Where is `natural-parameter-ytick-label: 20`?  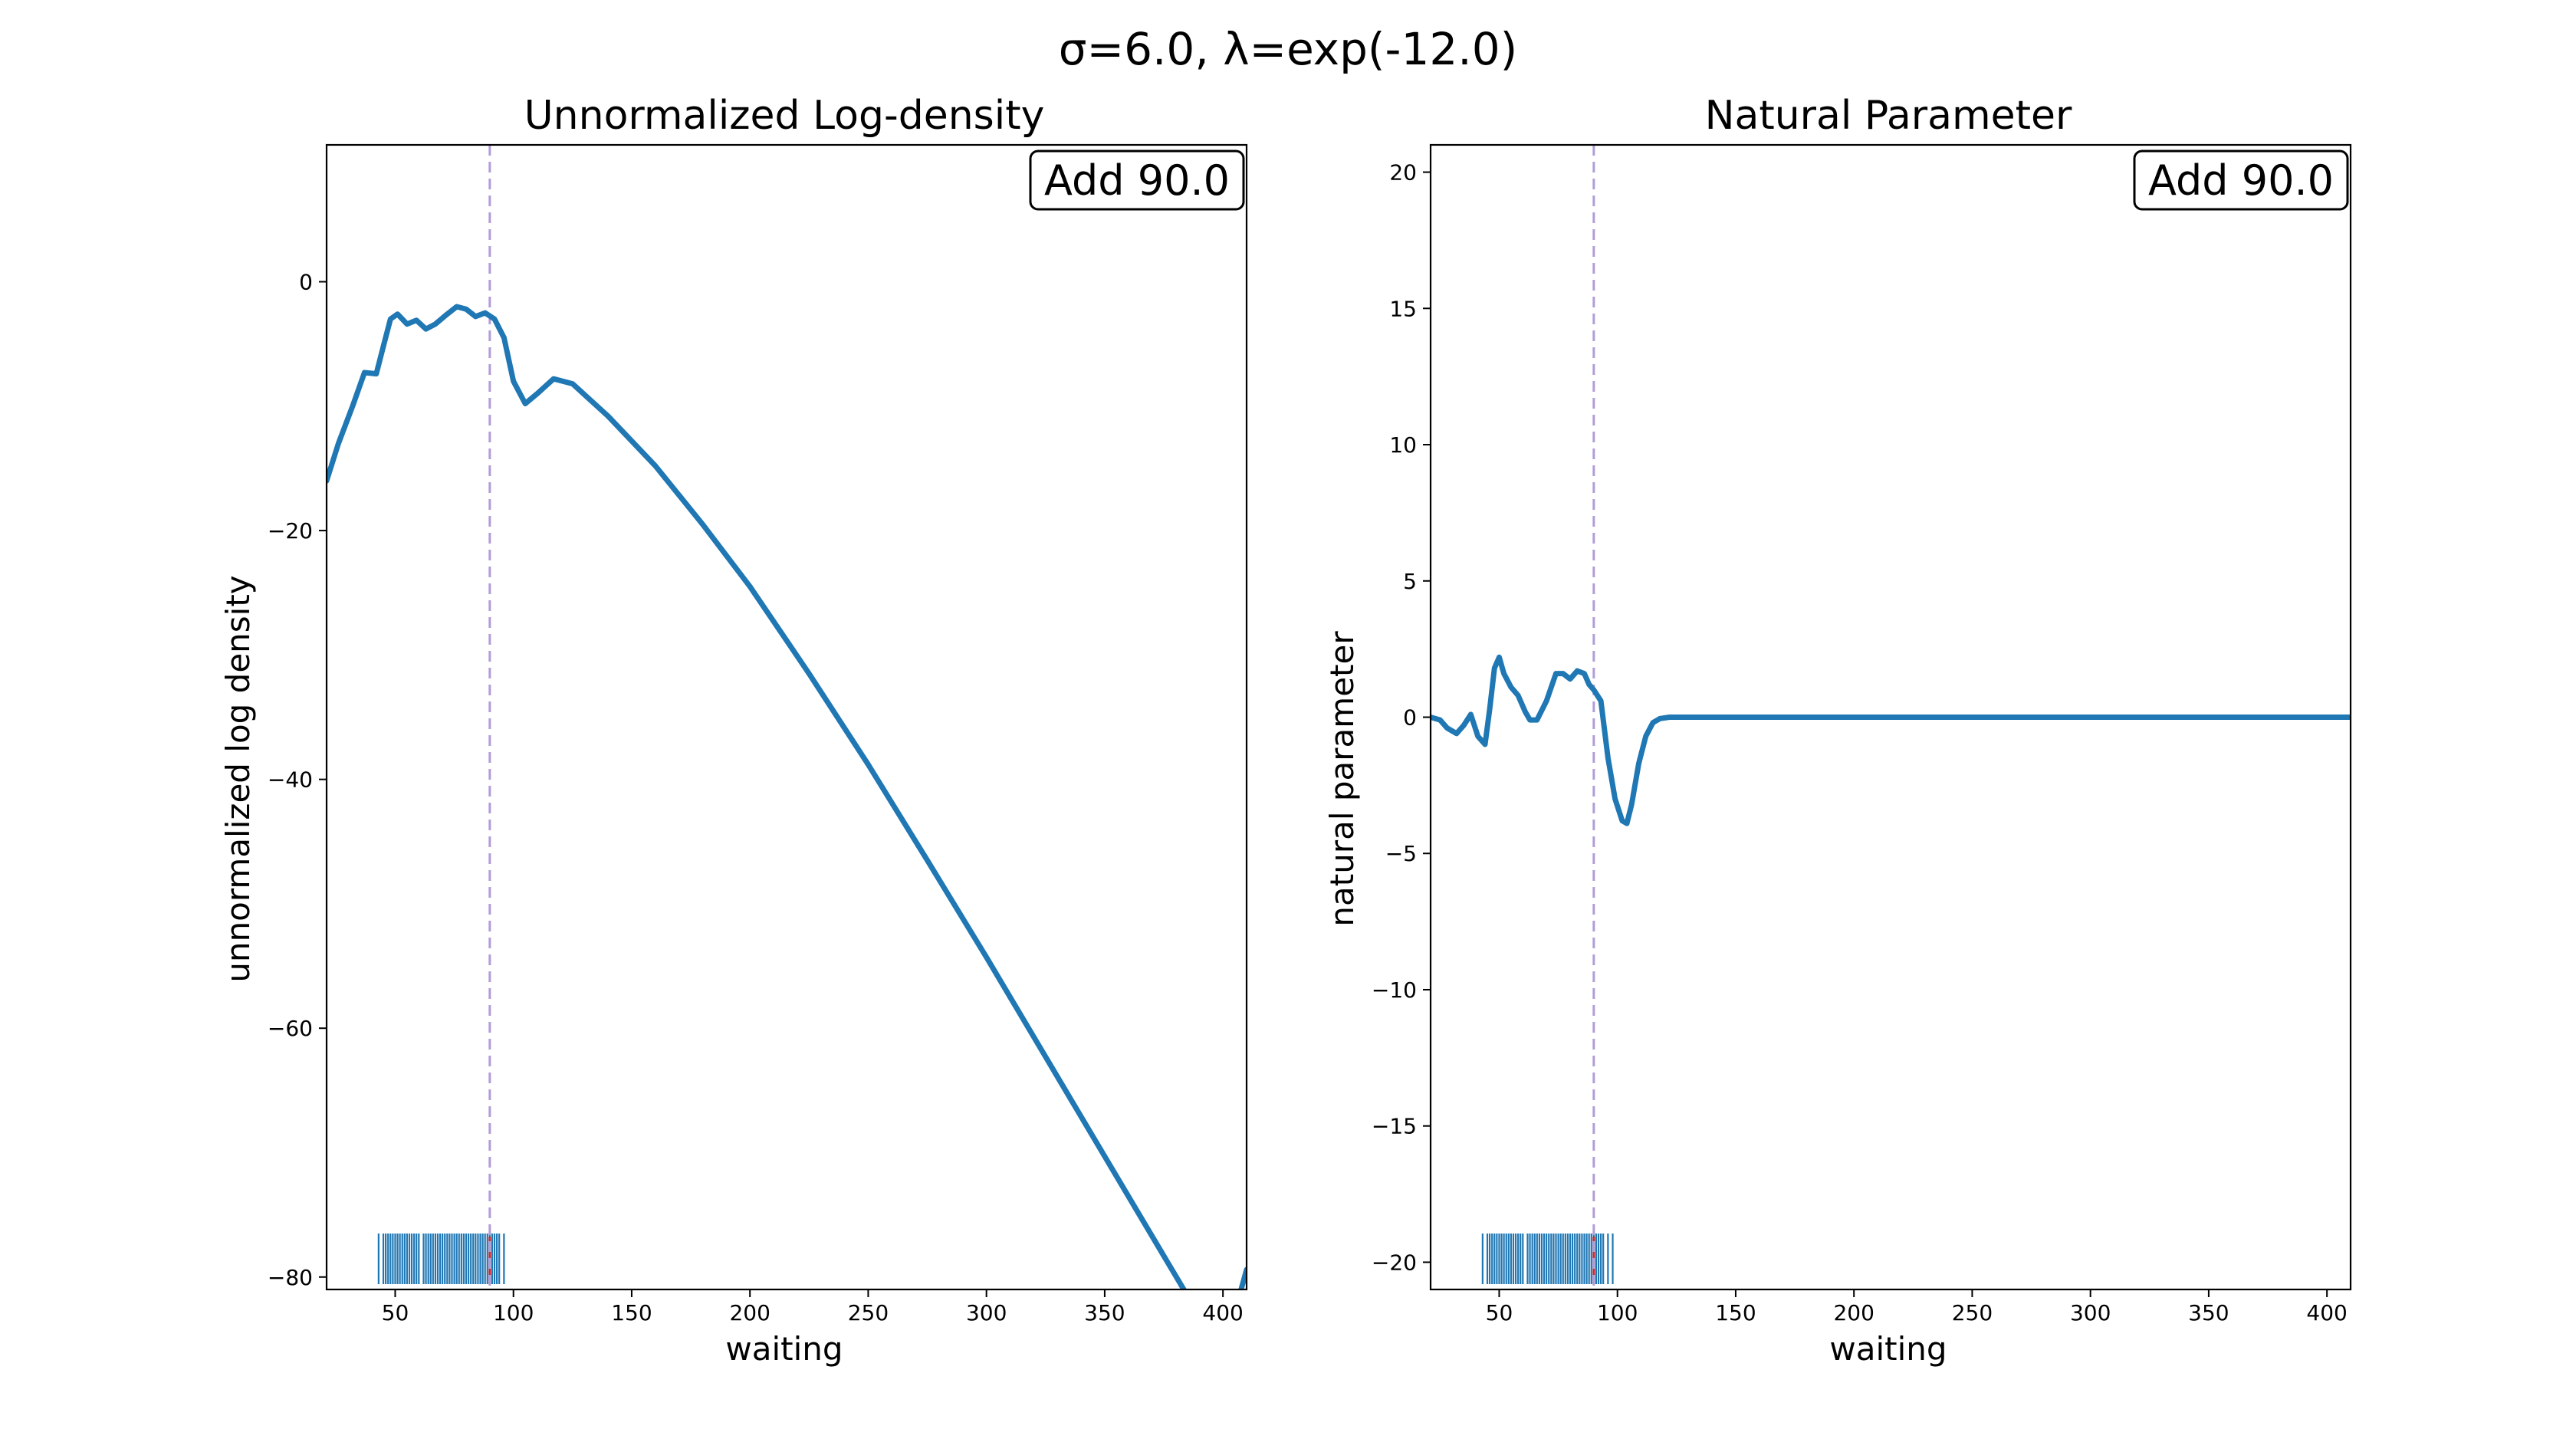 natural-parameter-ytick-label: 20 is located at coordinates (1403, 173).